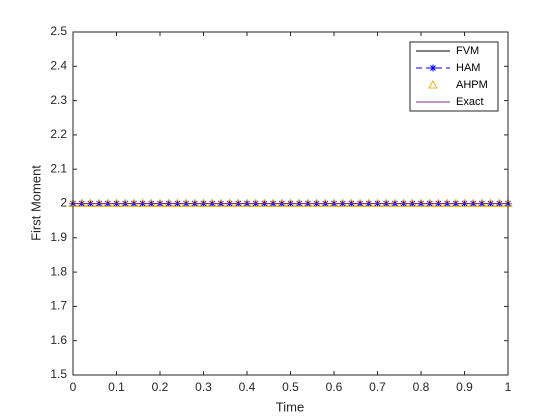 This screenshot has height=420, width=560. Describe the element at coordinates (58, 237) in the screenshot. I see `y-tick-label: 1.9` at that location.